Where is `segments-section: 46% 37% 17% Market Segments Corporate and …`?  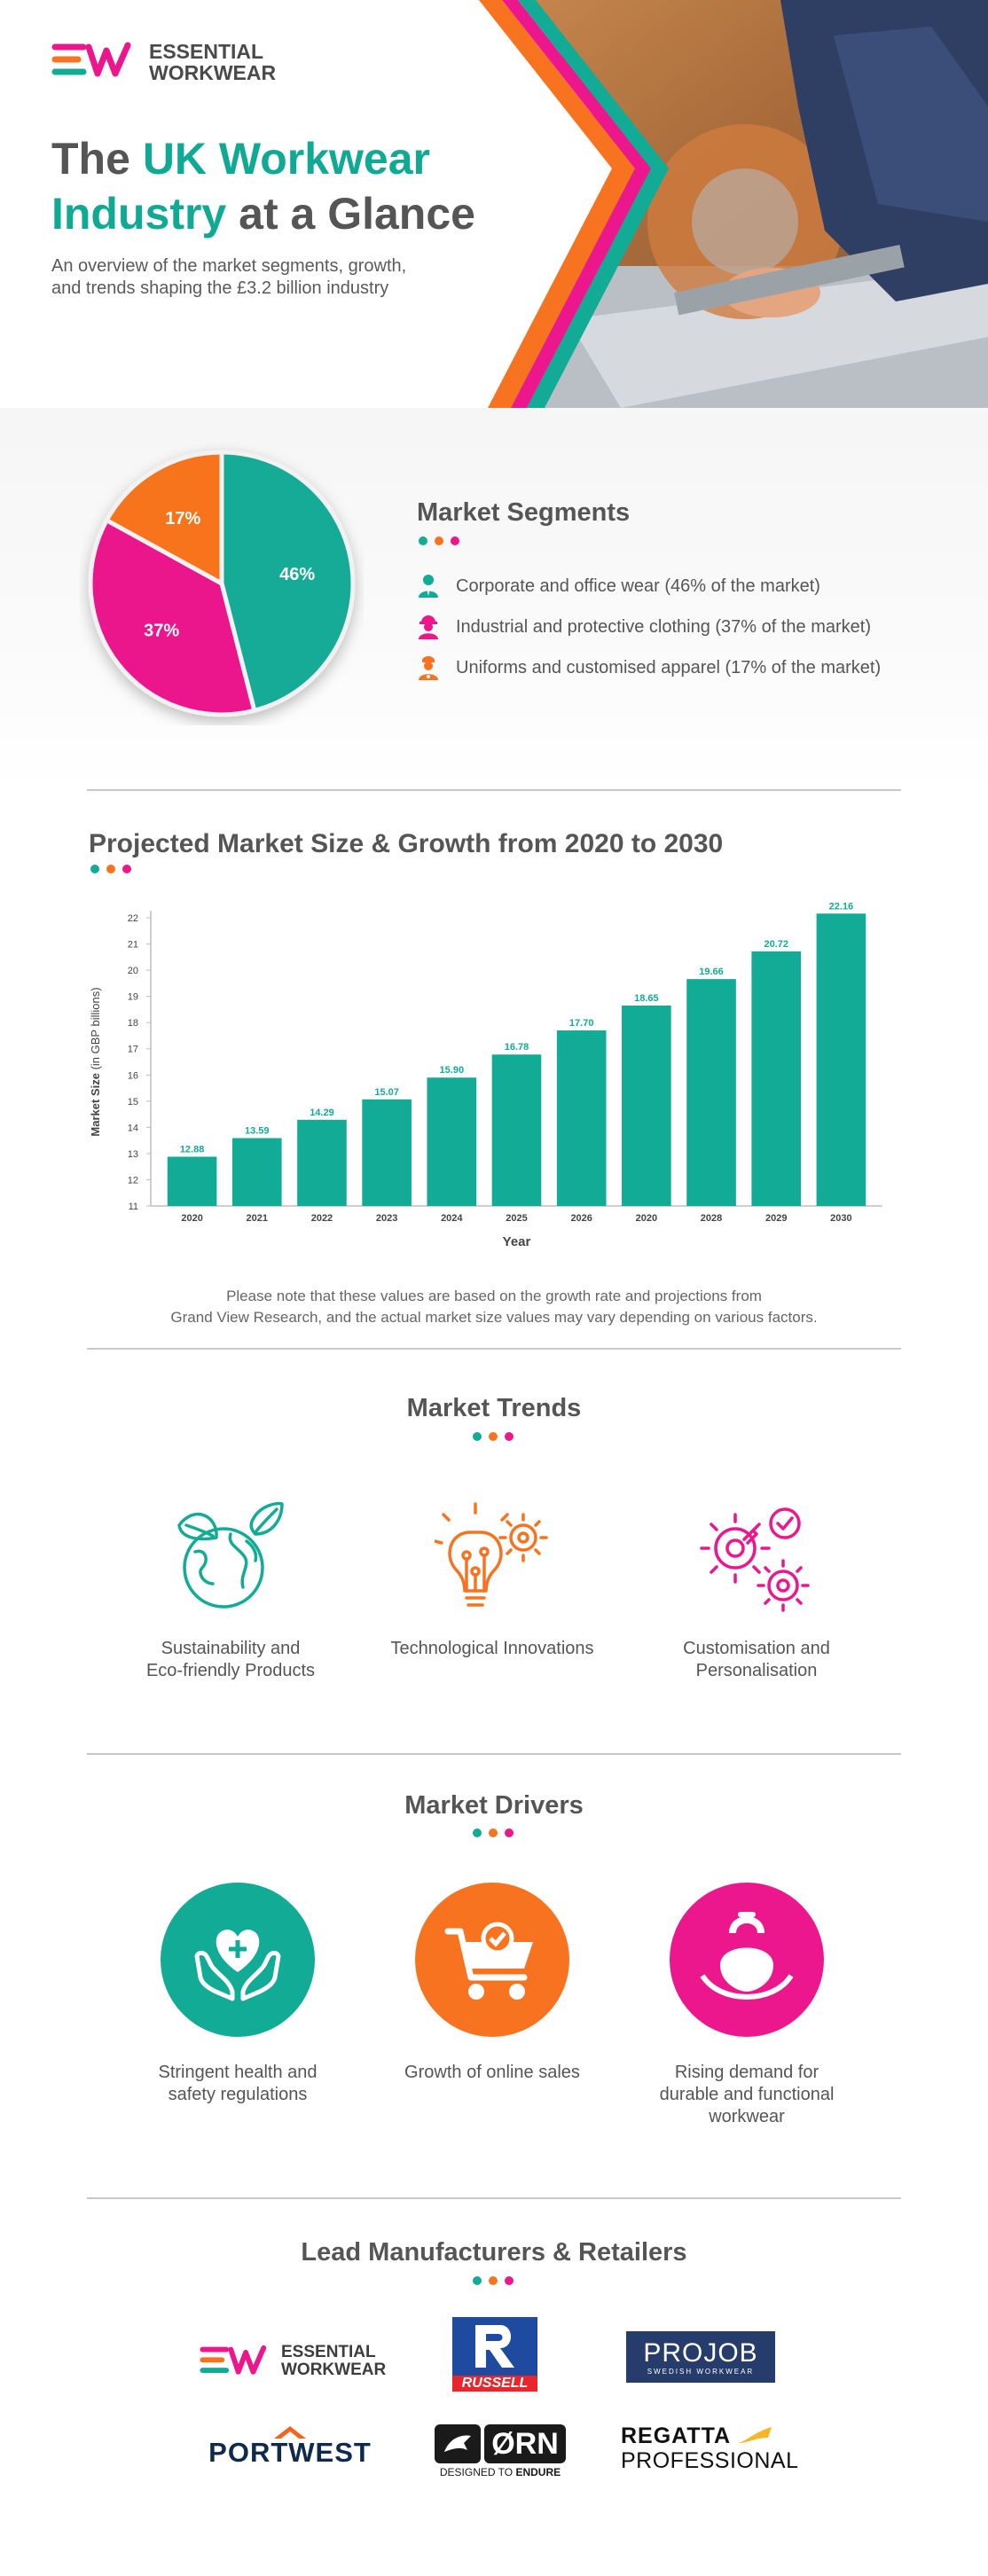
segments-section: 46% 37% 17% Market Segments Corporate and … is located at coordinates (494, 598).